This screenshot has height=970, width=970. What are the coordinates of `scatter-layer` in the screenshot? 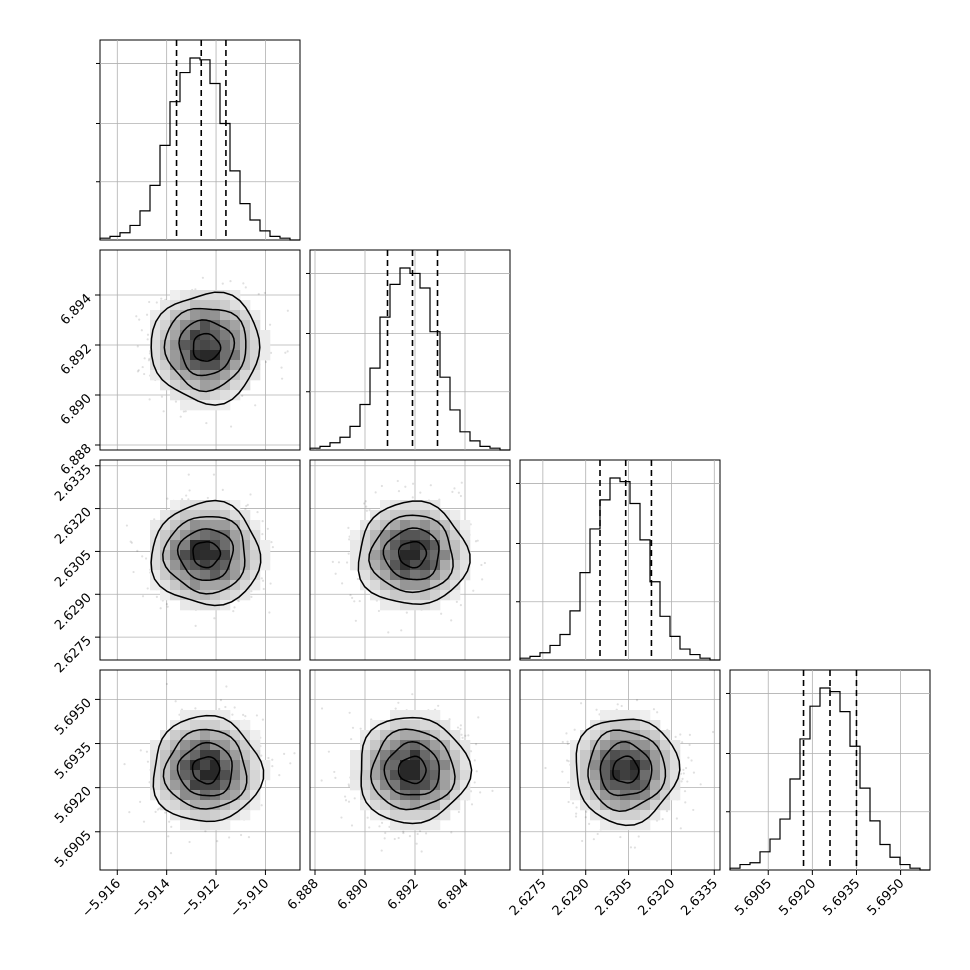 It's located at (408, 556).